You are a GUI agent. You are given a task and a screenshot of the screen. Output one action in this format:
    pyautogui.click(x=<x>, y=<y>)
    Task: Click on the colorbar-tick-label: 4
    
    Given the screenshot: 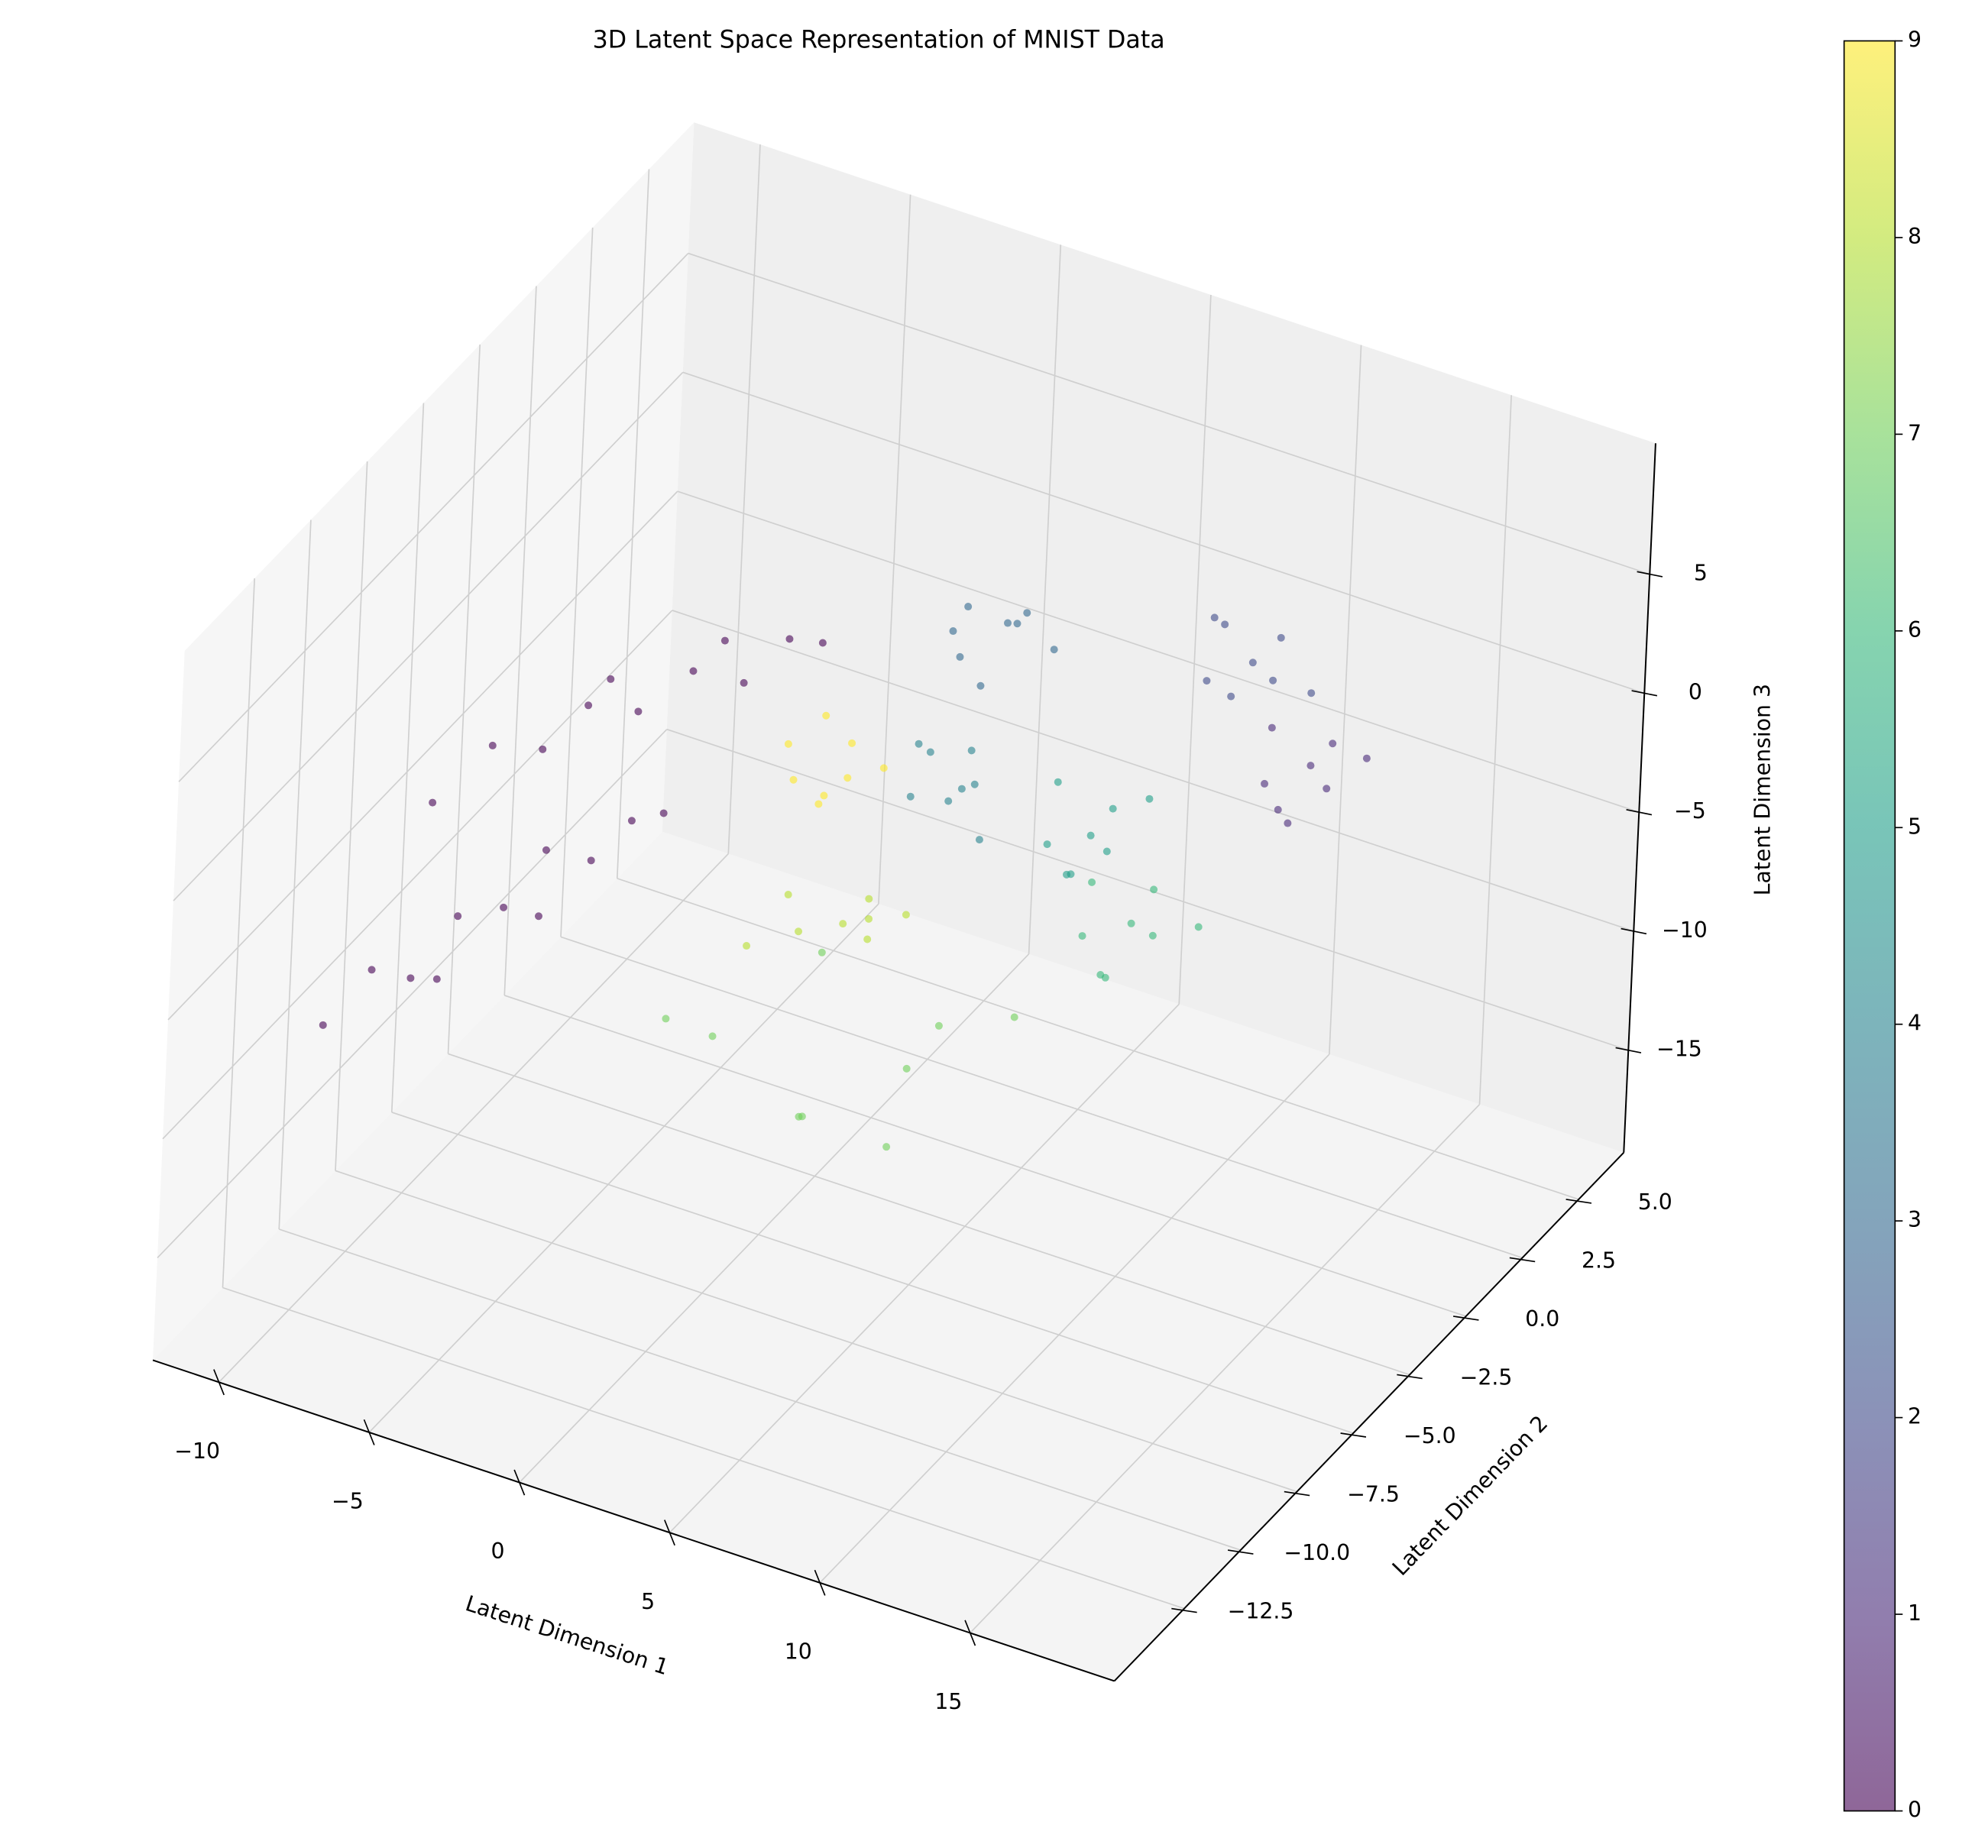 What is the action you would take?
    pyautogui.click(x=1915, y=1023)
    